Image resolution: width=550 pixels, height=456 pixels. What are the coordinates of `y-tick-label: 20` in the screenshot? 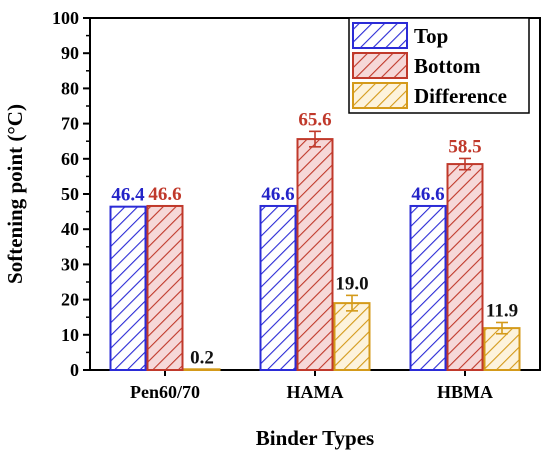 It's located at (70, 300).